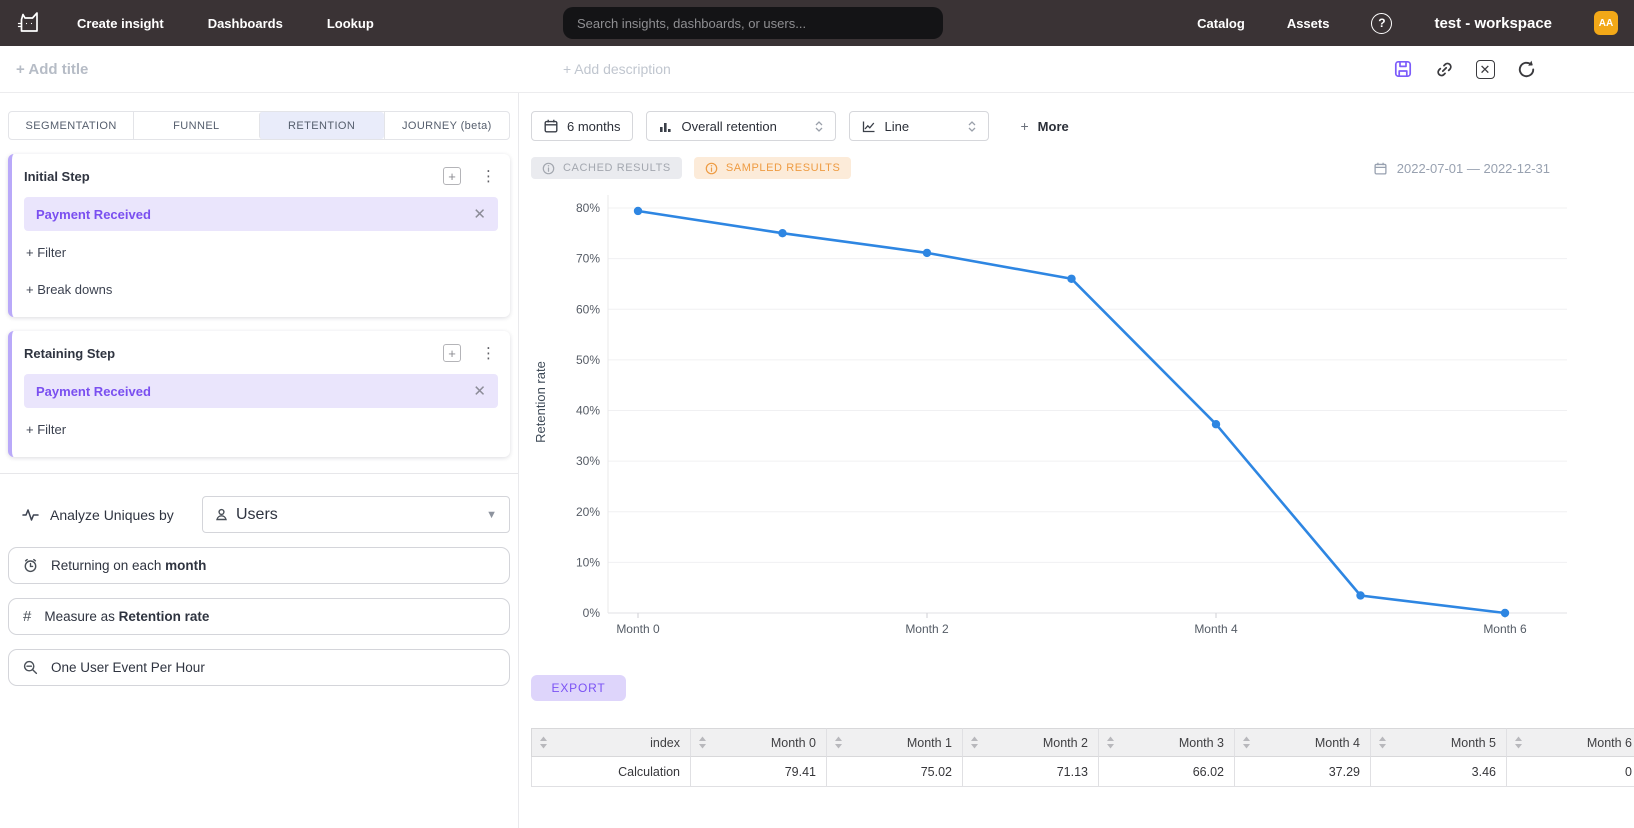 This screenshot has height=828, width=1634. I want to click on search-input, so click(753, 23).